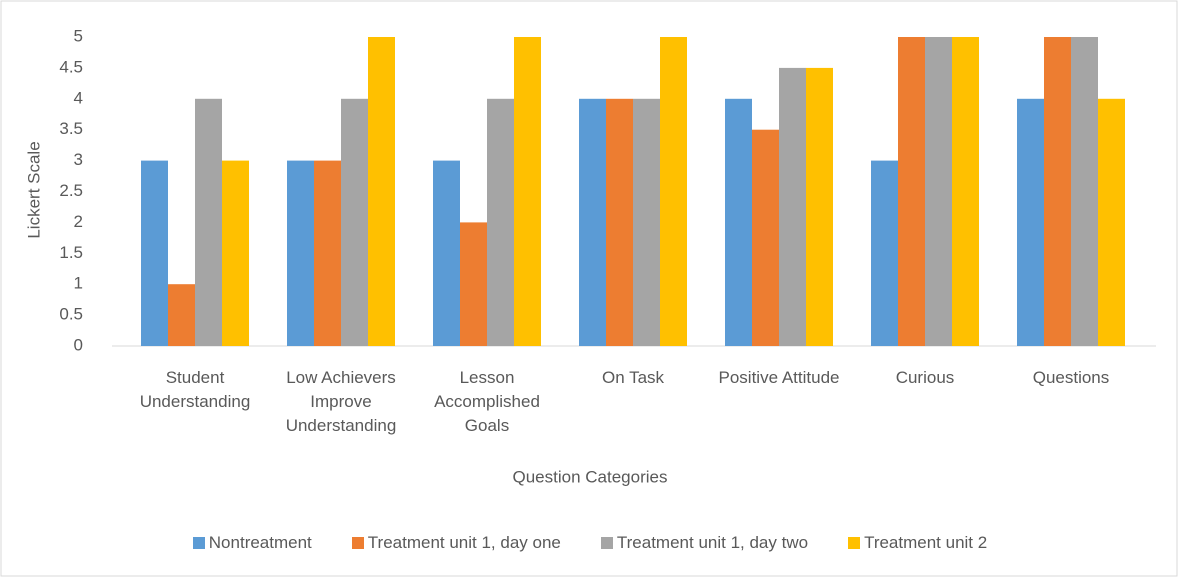 The height and width of the screenshot is (579, 1180). I want to click on legend-item: Treatment unit 1, day one, so click(456, 543).